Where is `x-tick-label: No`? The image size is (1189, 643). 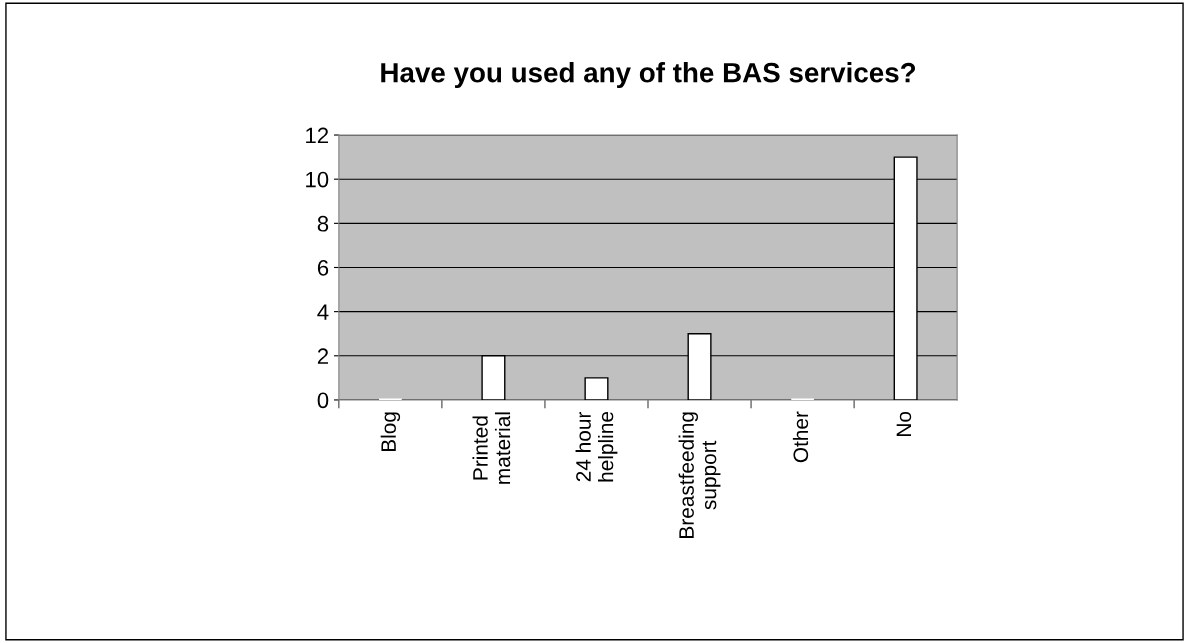 x-tick-label: No is located at coordinates (904, 423).